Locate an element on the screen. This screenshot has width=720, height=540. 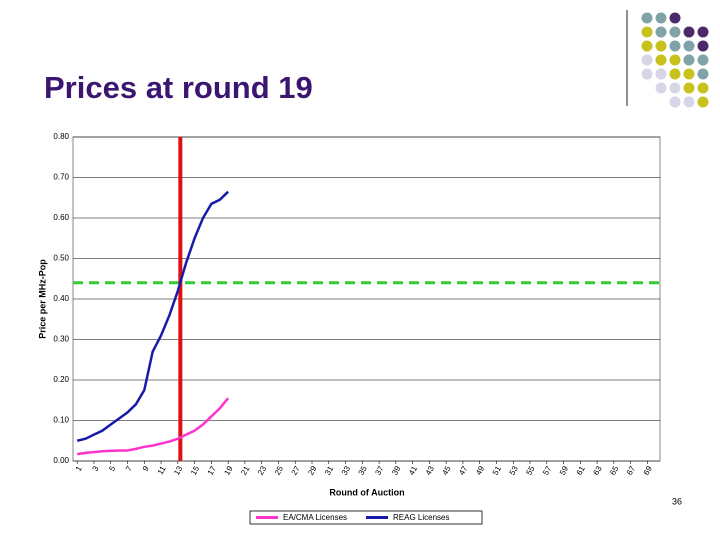
y-axis-label: Price per MHz-Pop is located at coordinates (42, 299).